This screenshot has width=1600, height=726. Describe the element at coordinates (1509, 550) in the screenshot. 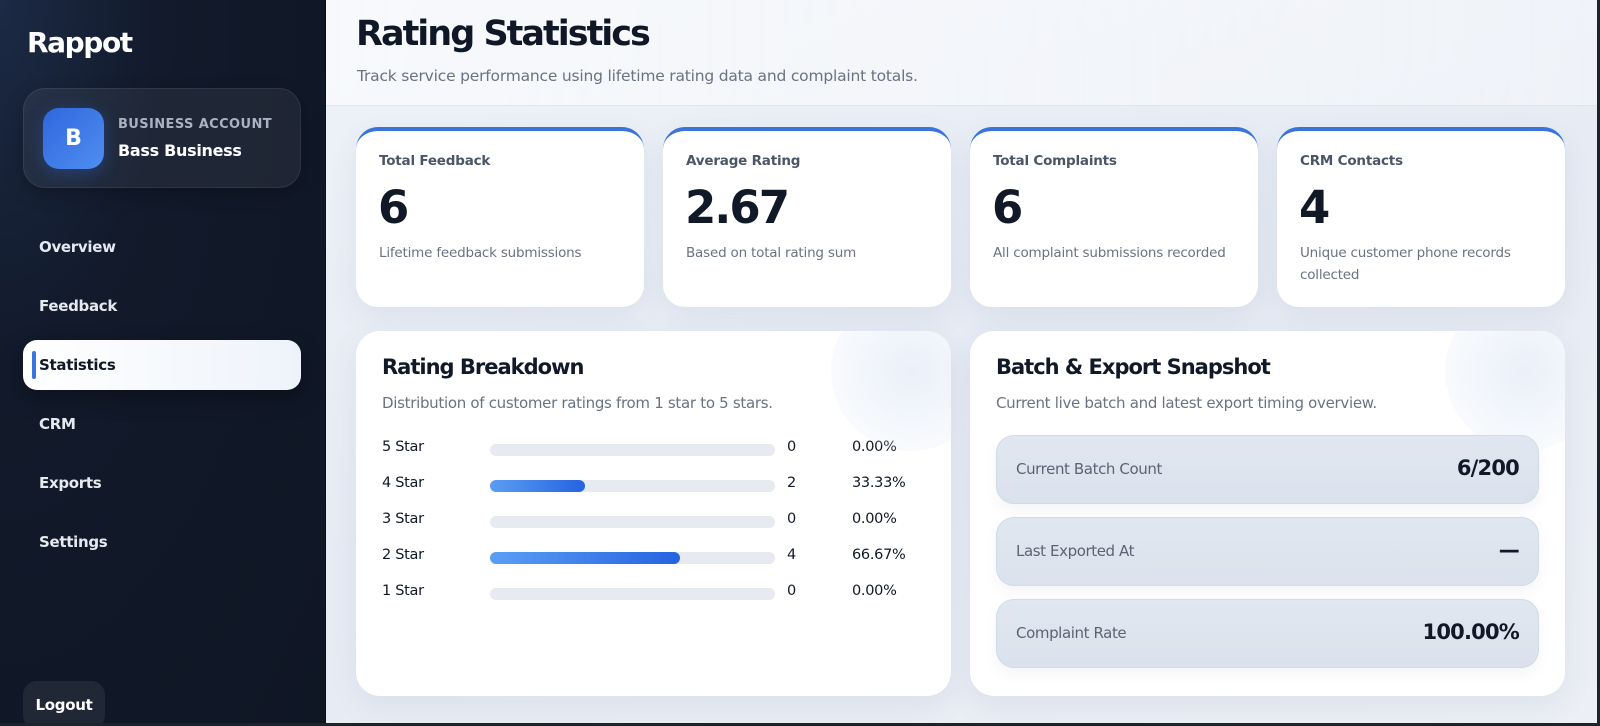

I see `snapshot-value: —` at that location.